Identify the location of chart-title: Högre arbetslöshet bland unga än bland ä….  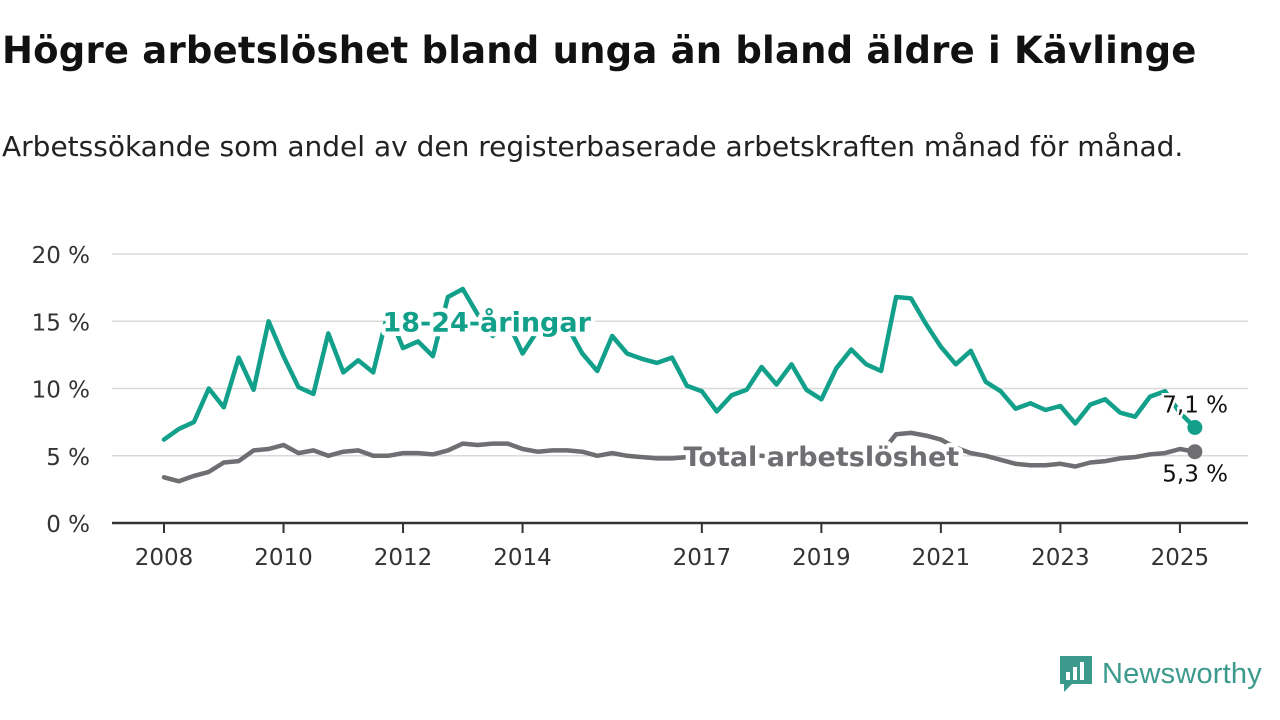
(599, 50).